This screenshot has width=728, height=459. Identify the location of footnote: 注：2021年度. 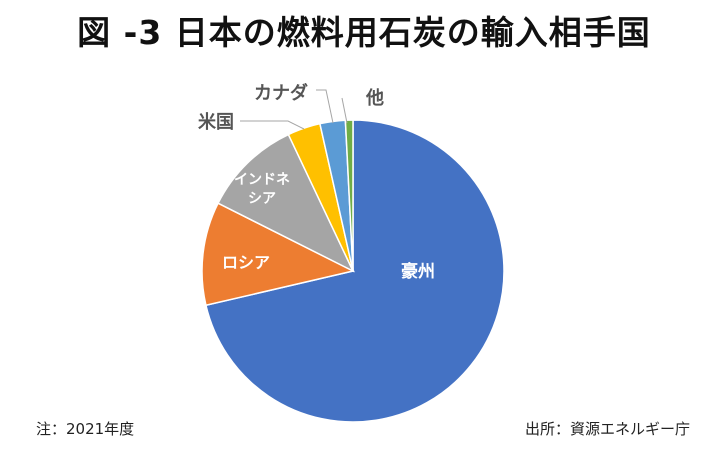
(85, 429).